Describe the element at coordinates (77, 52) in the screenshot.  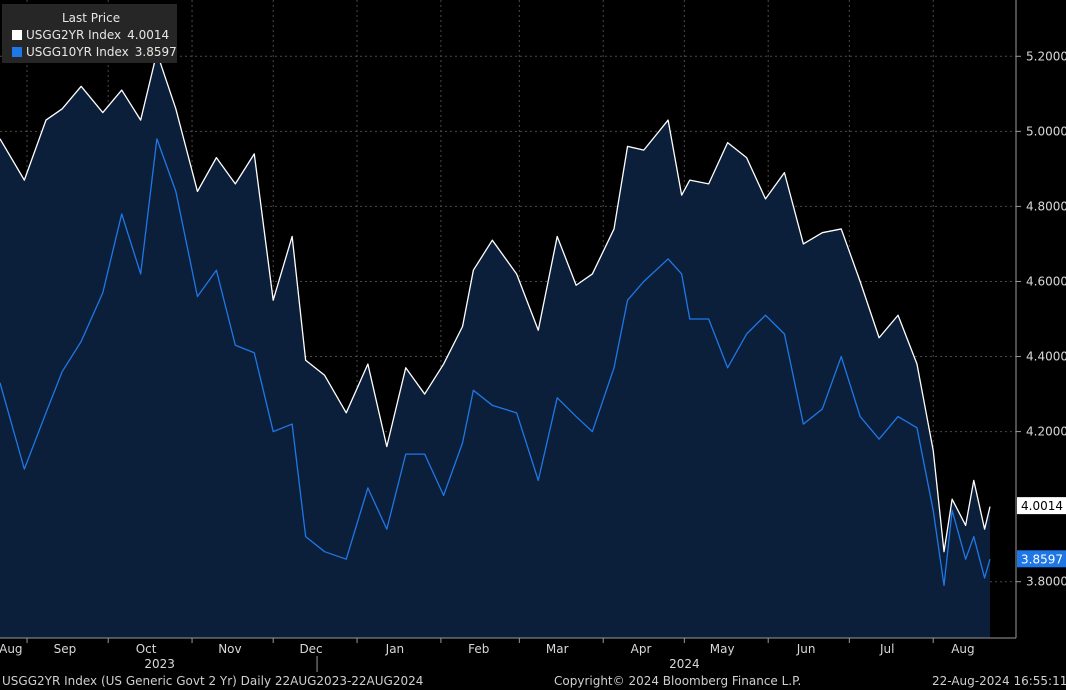
I see `legend-label-10yr: USGG10YR Index` at that location.